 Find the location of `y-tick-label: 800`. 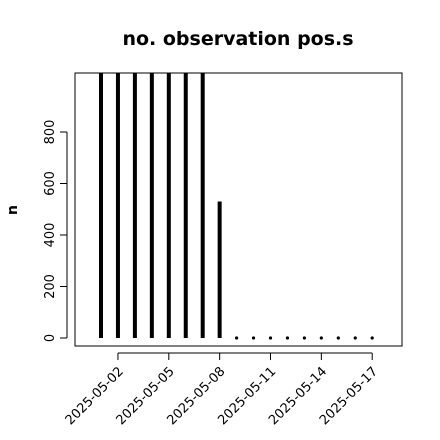

y-tick-label: 800 is located at coordinates (50, 132).